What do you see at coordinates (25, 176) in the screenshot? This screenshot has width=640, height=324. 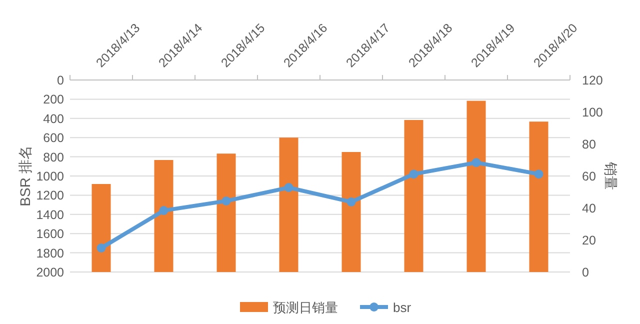 I see `y-axis-title: BSR 排名` at bounding box center [25, 176].